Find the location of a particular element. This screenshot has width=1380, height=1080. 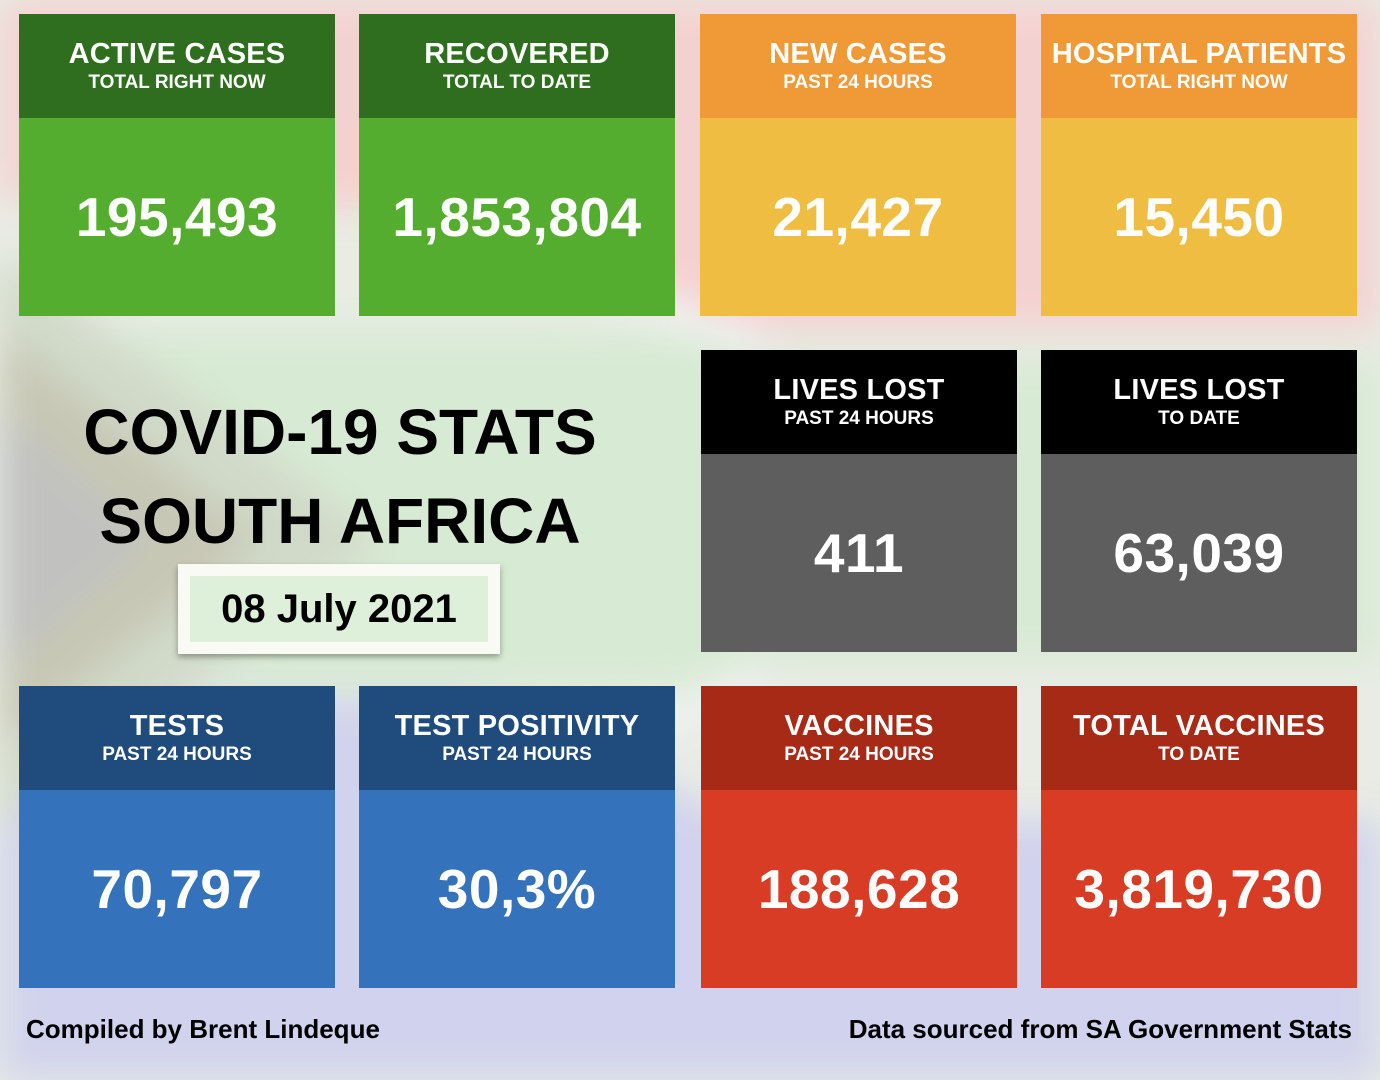

card-header: LIVES LOST TO DATE is located at coordinates (1199, 402).